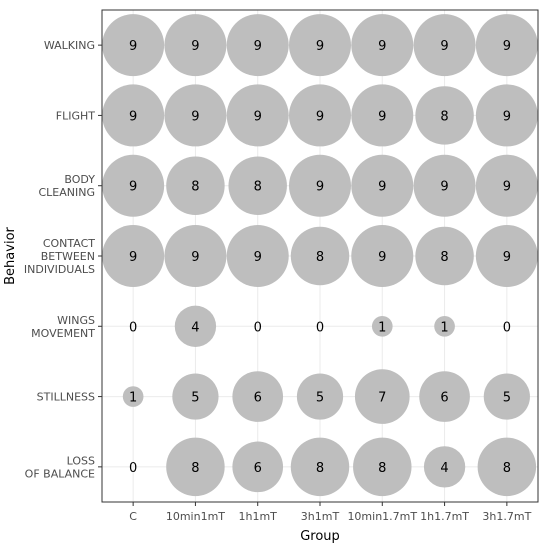 The image size is (550, 549). What do you see at coordinates (10, 255) in the screenshot?
I see `y-axis-title: Behavior` at bounding box center [10, 255].